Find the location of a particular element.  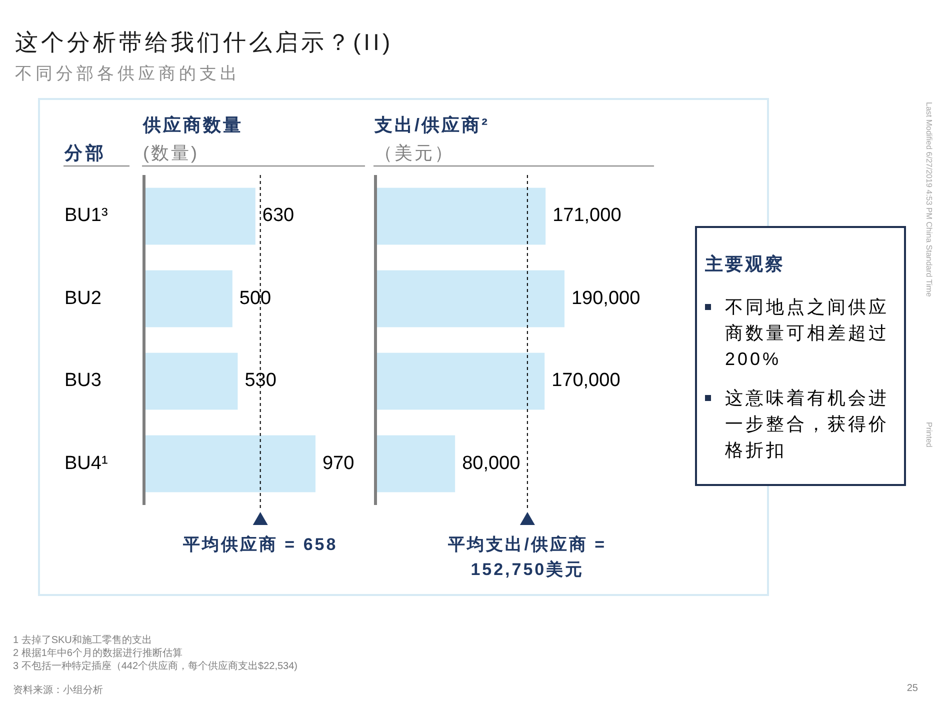

text: 主要观察 is located at coordinates (745, 264).